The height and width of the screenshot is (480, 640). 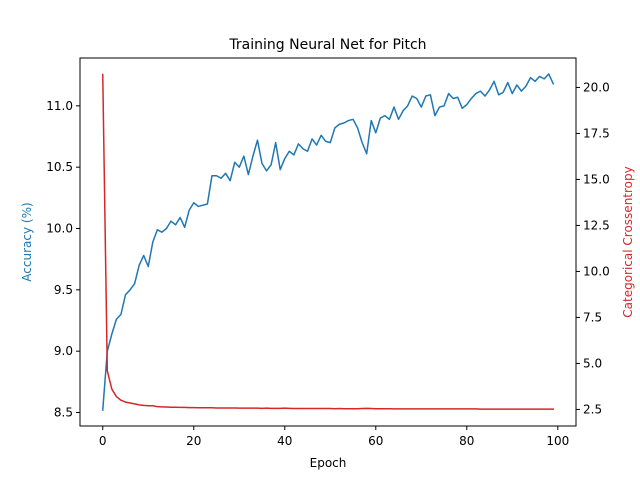 What do you see at coordinates (557, 441) in the screenshot?
I see `x-tick-label: 100` at bounding box center [557, 441].